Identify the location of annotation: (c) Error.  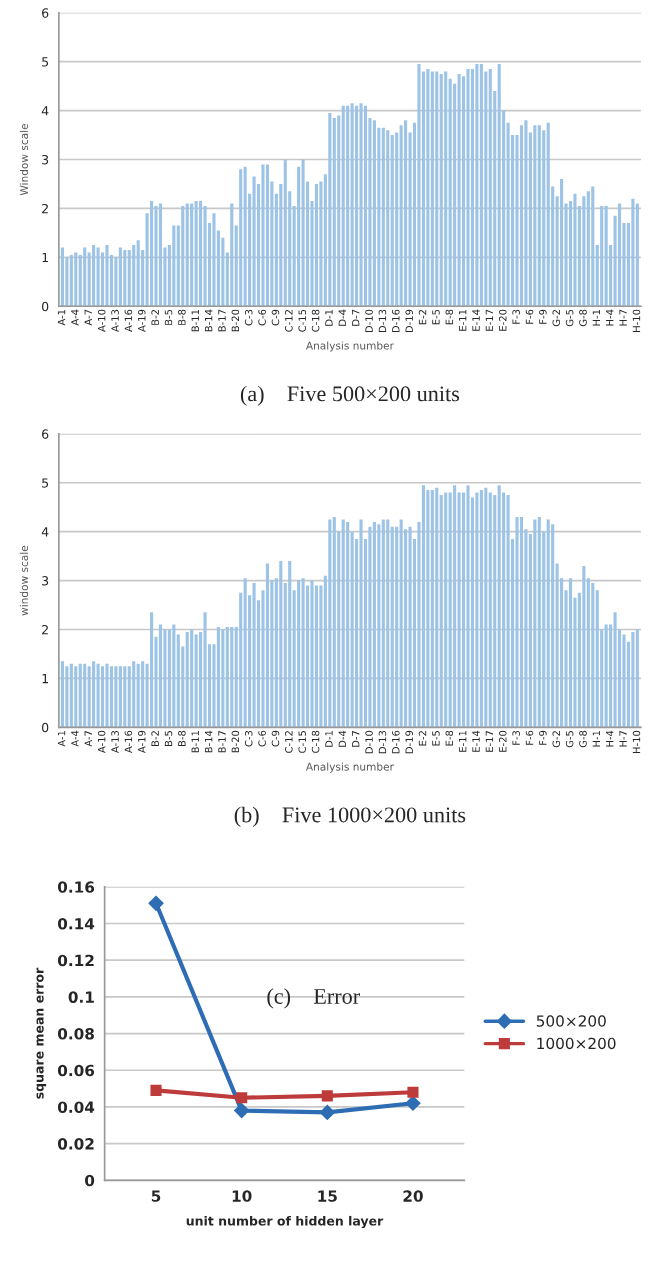
(313, 998).